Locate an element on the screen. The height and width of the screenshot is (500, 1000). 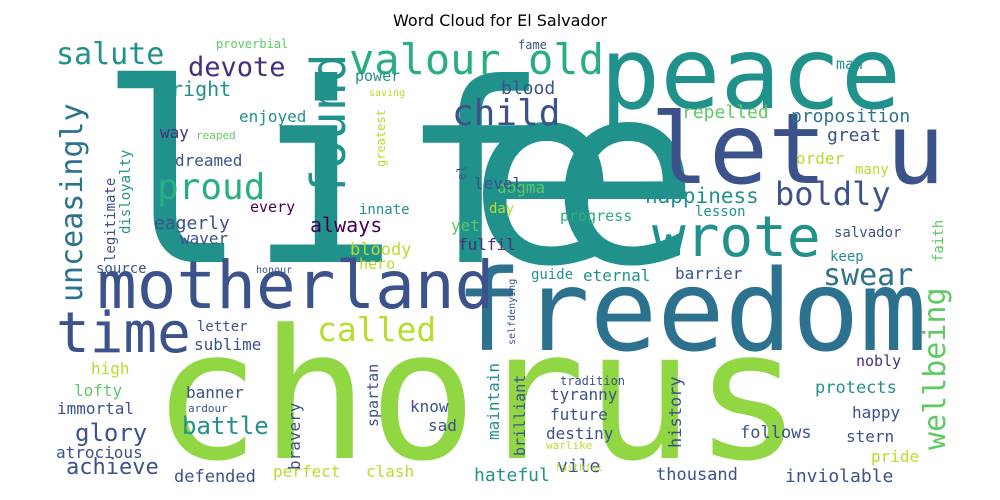
word-many: many is located at coordinates (872, 170).